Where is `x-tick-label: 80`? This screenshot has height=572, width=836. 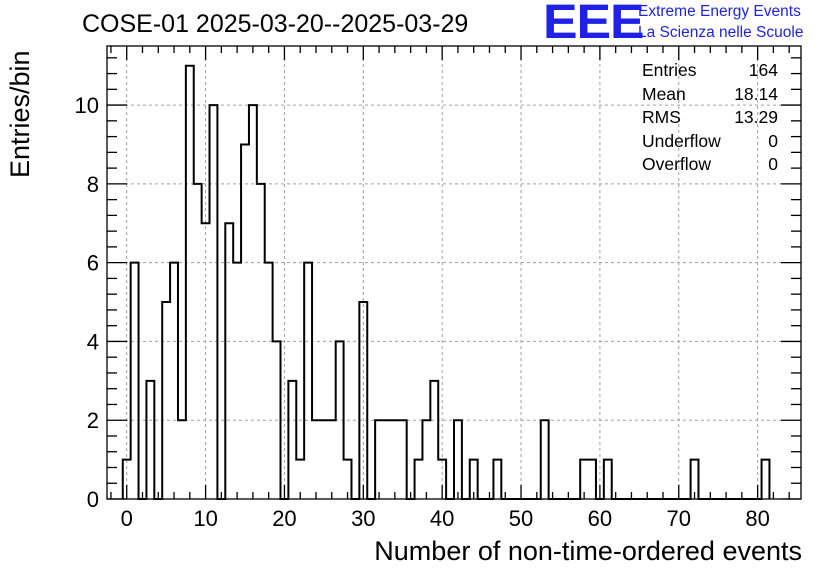
x-tick-label: 80 is located at coordinates (757, 518).